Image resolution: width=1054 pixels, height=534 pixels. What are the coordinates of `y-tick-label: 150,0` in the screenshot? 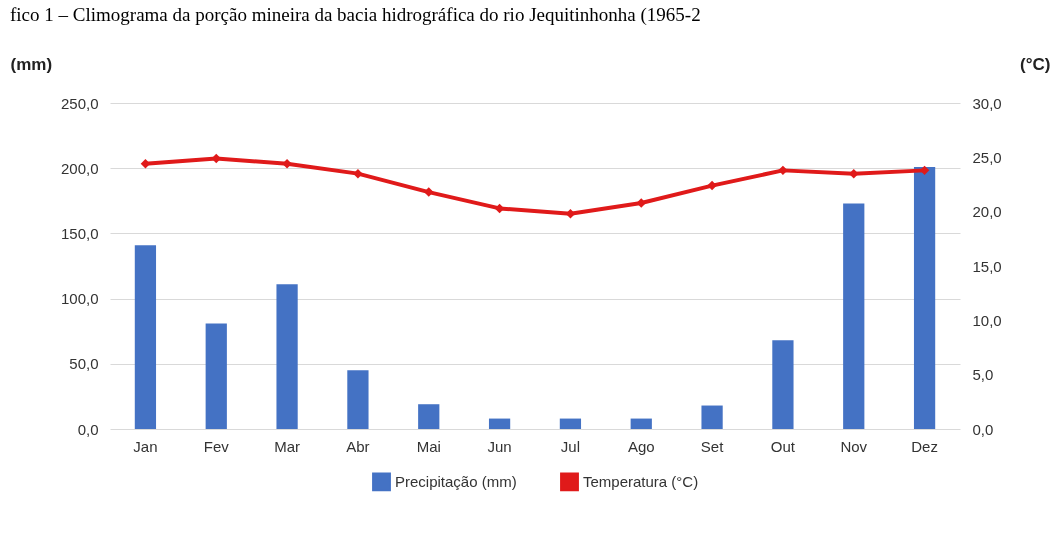 It's located at (79, 233).